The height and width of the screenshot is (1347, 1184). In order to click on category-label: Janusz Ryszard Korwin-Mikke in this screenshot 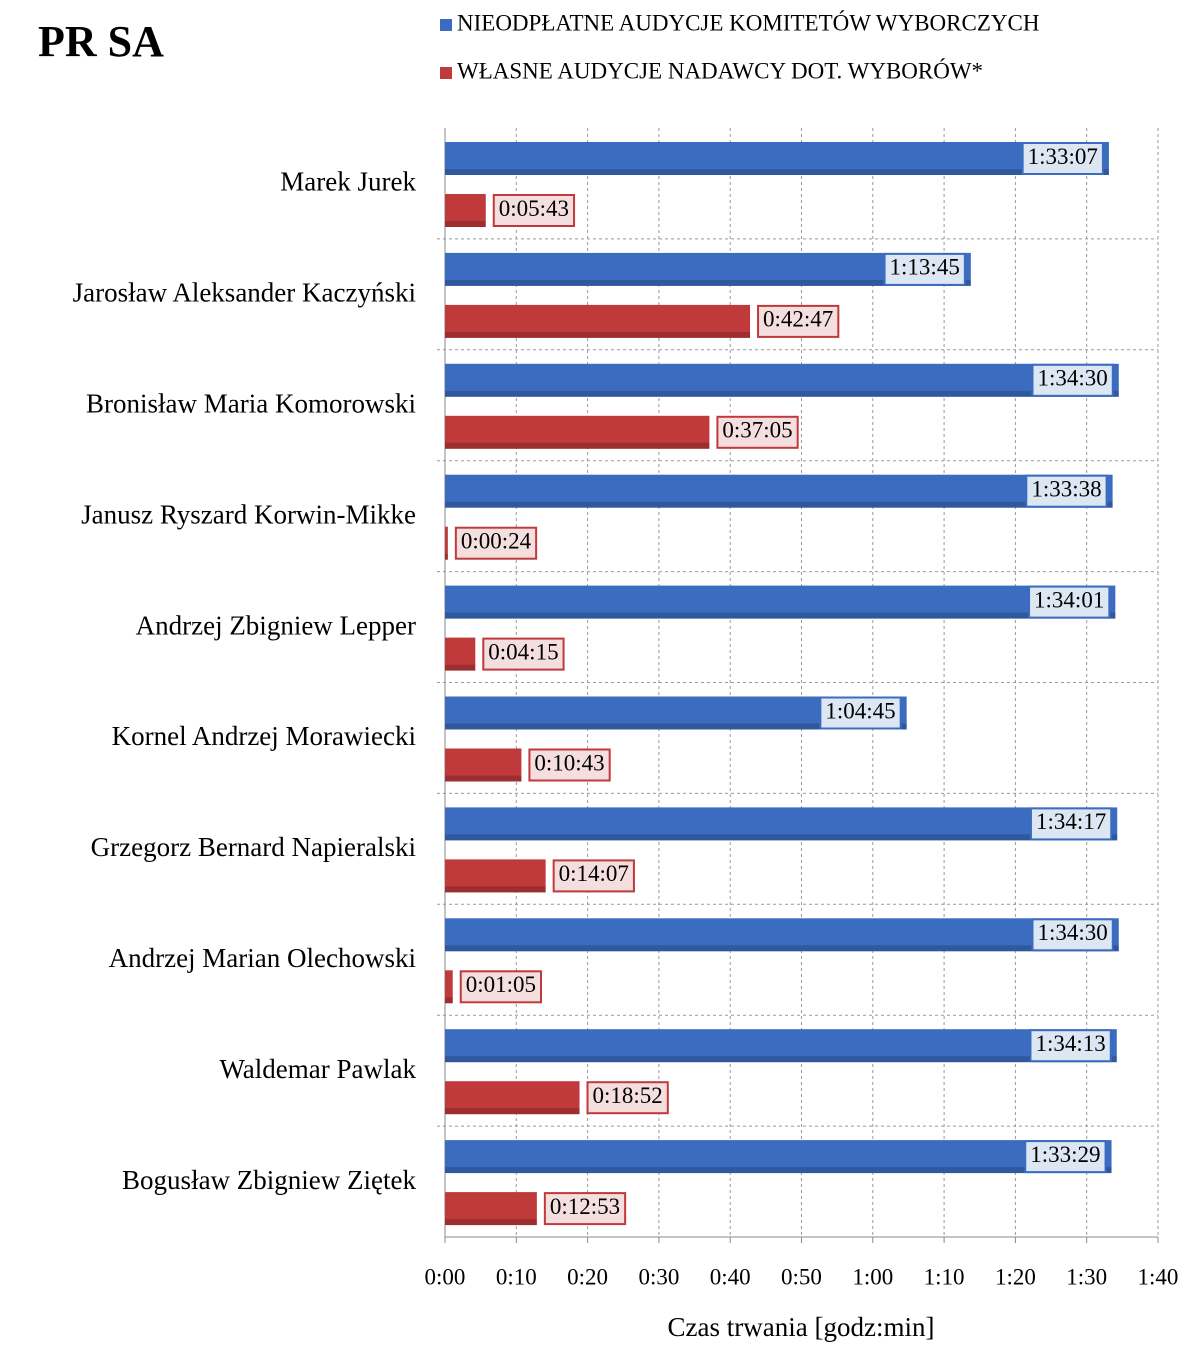, I will do `click(248, 514)`.